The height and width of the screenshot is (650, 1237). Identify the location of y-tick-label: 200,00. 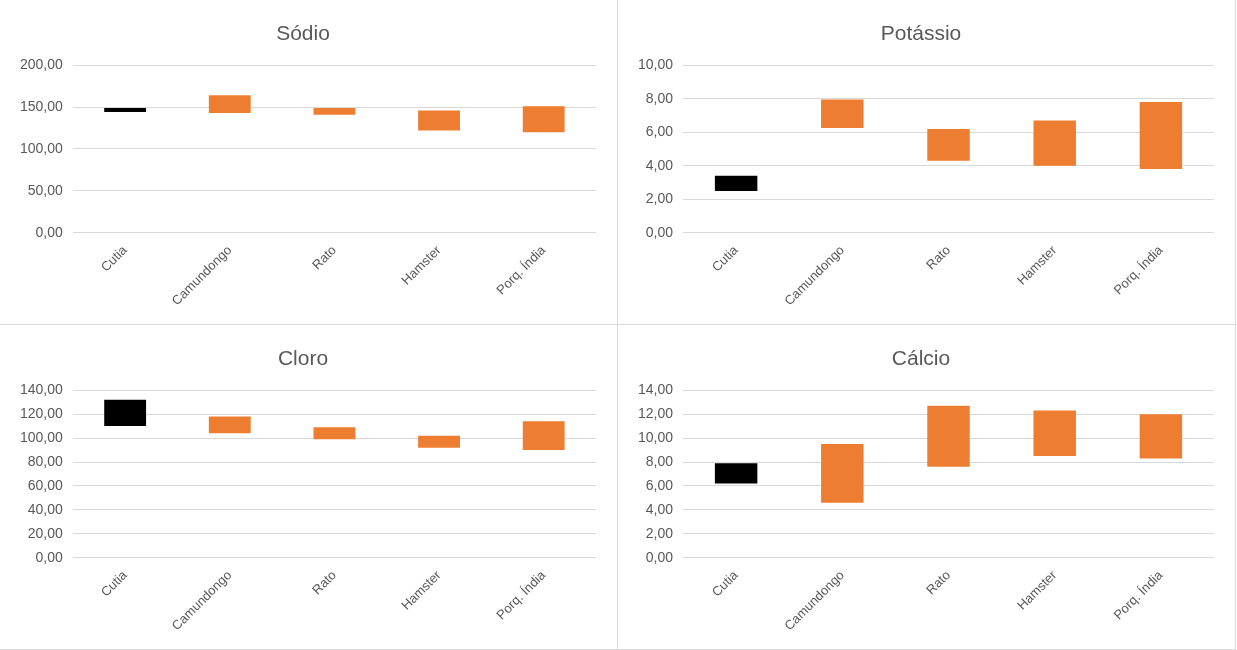
(41, 64).